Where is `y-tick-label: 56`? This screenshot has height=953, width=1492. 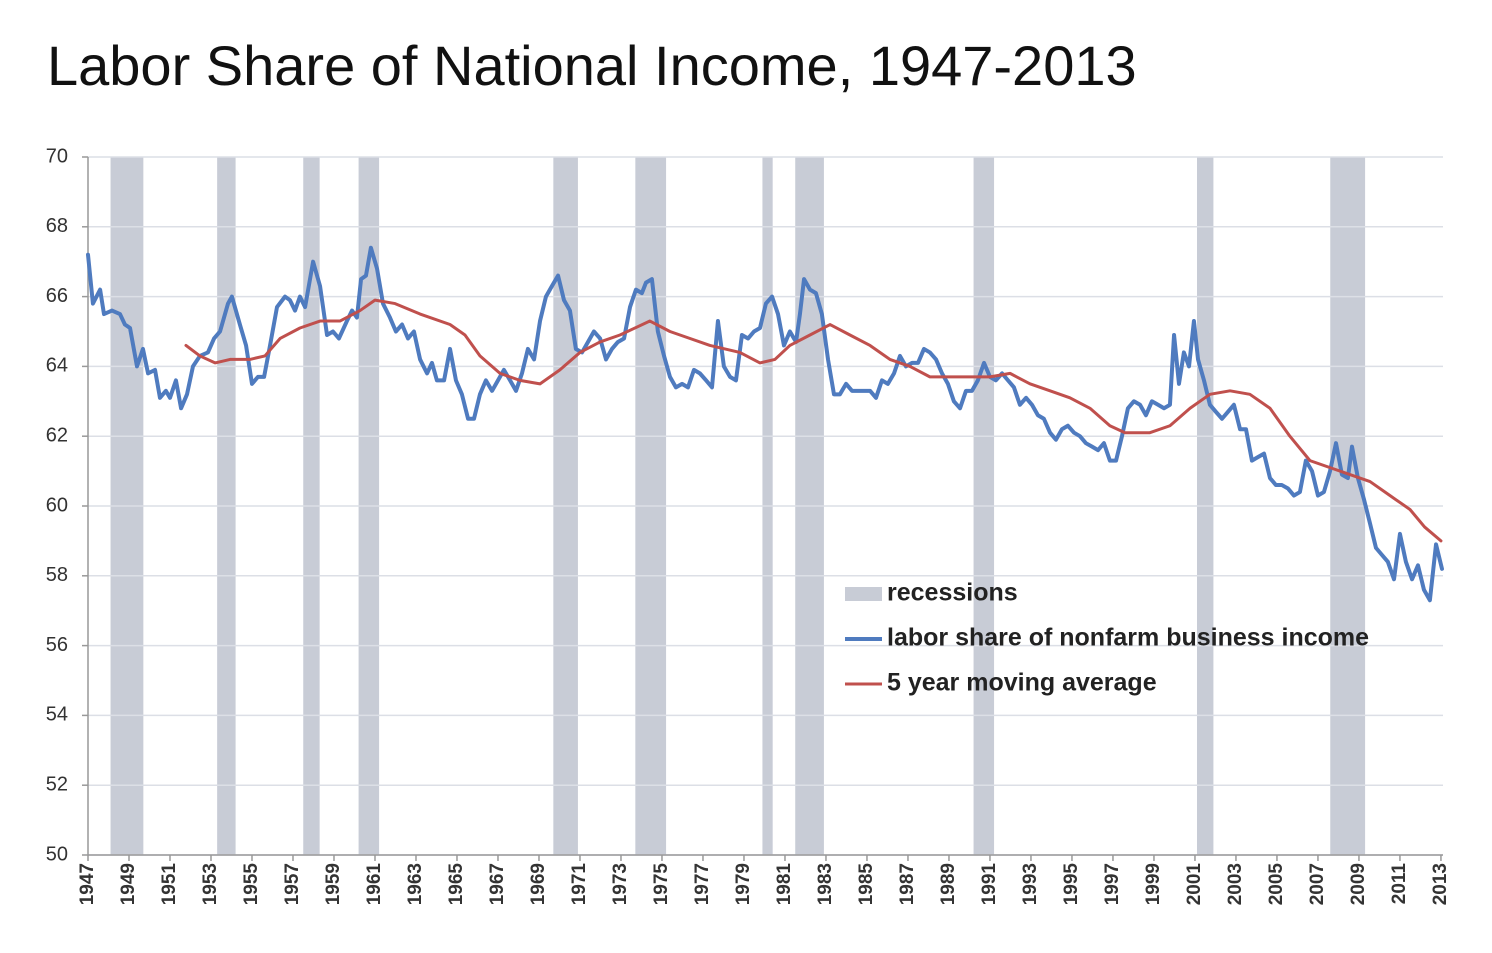 y-tick-label: 56 is located at coordinates (57, 645).